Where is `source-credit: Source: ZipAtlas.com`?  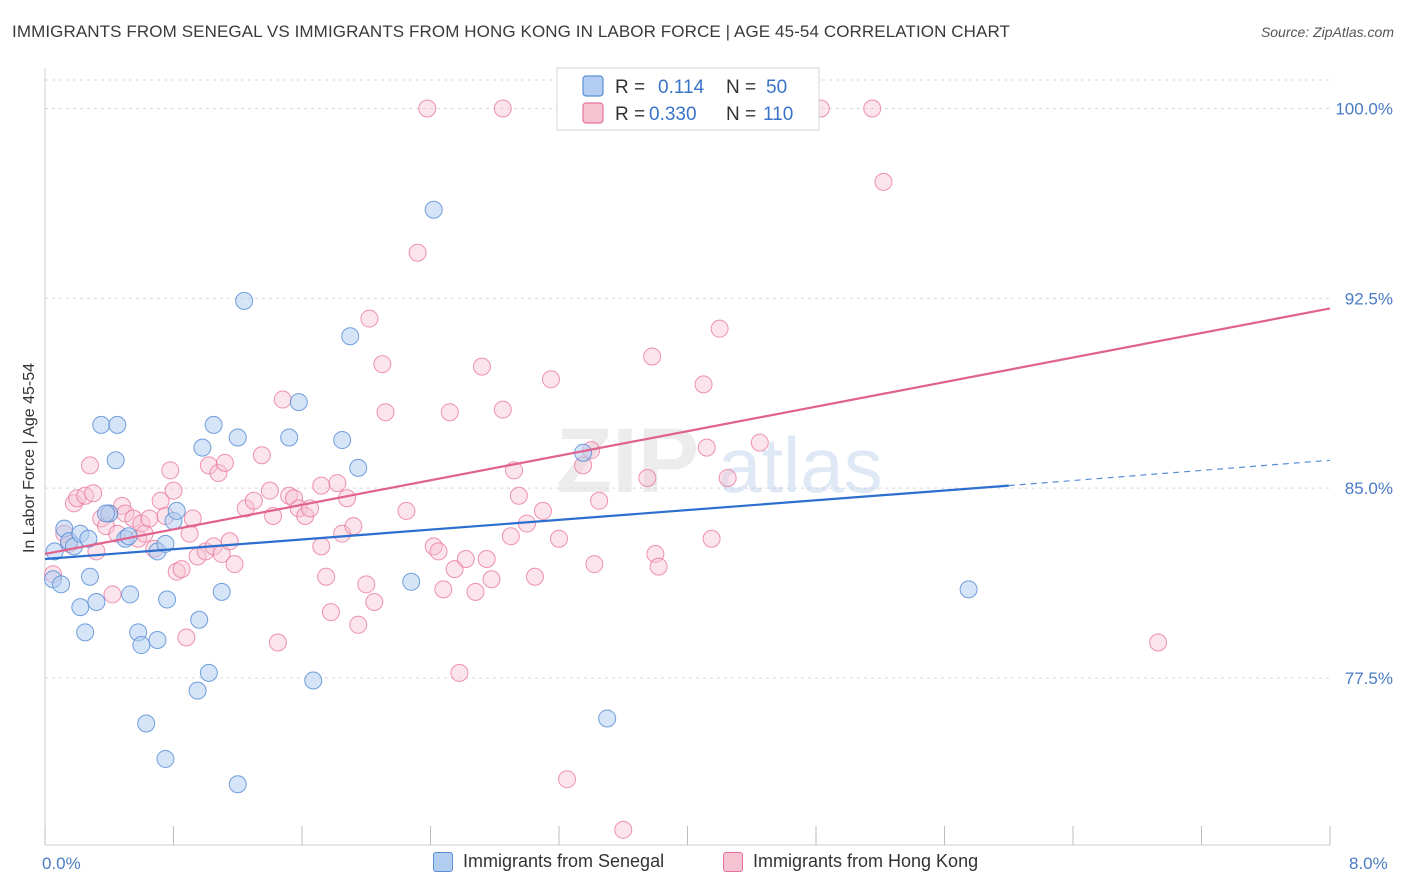 source-credit: Source: ZipAtlas.com is located at coordinates (1327, 32).